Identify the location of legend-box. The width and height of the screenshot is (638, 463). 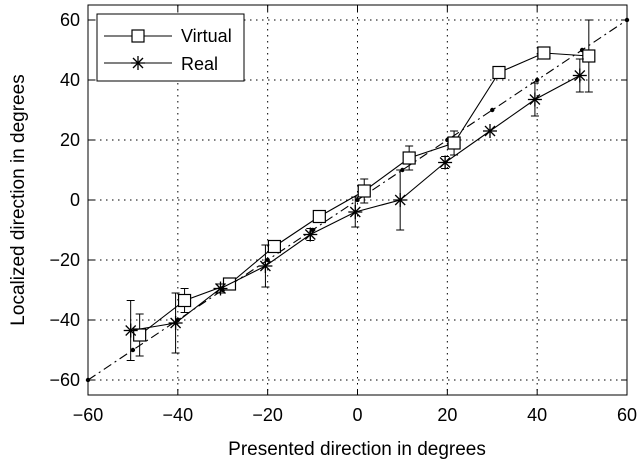
(170, 47).